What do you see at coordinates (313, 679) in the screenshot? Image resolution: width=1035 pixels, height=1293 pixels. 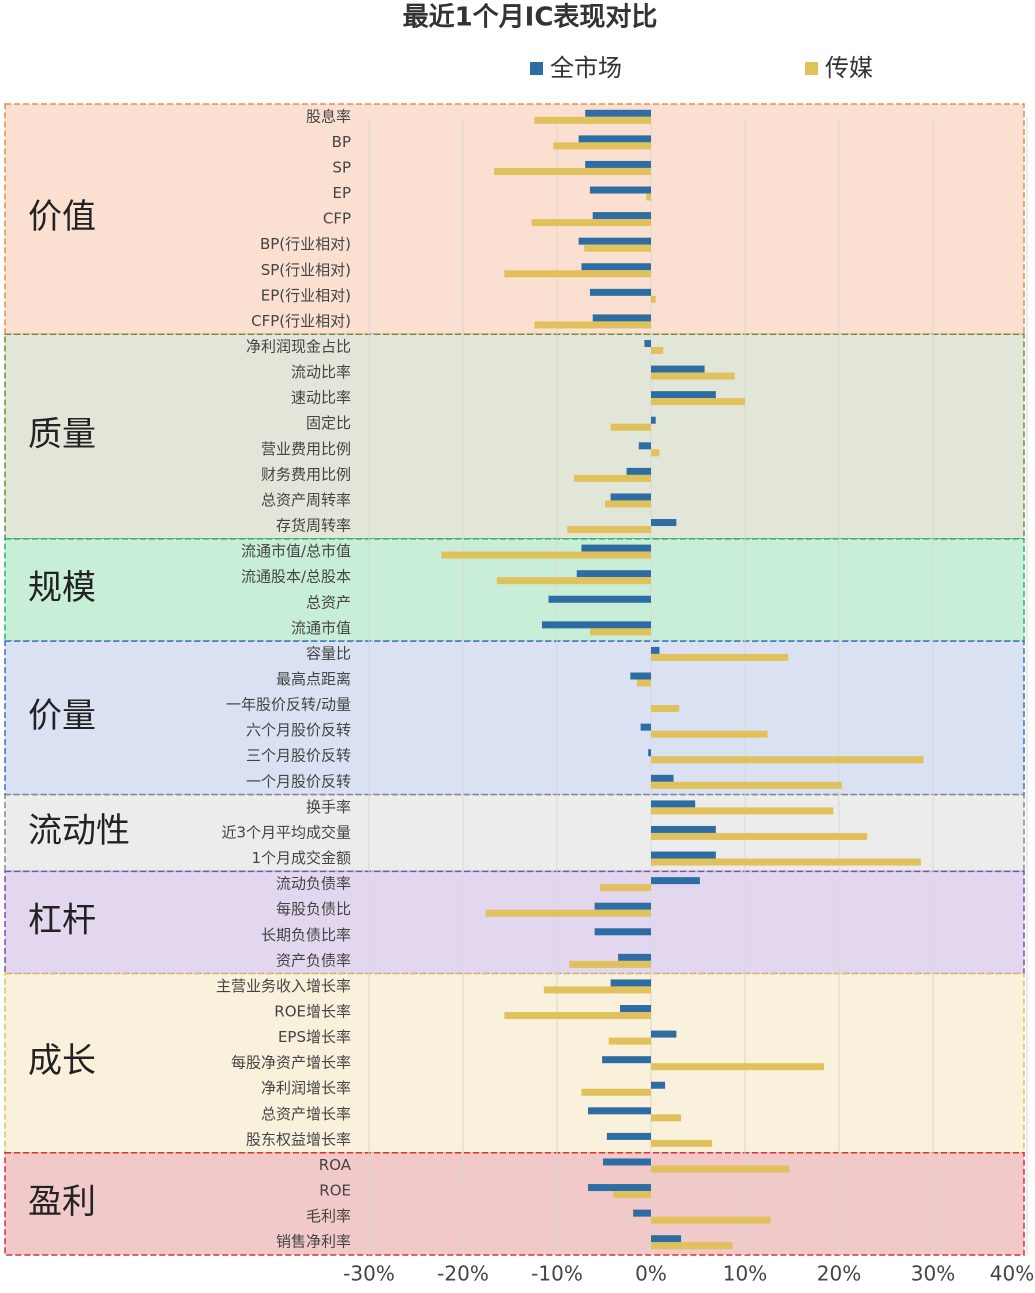 I see `y-tick-label: 最高点距离` at bounding box center [313, 679].